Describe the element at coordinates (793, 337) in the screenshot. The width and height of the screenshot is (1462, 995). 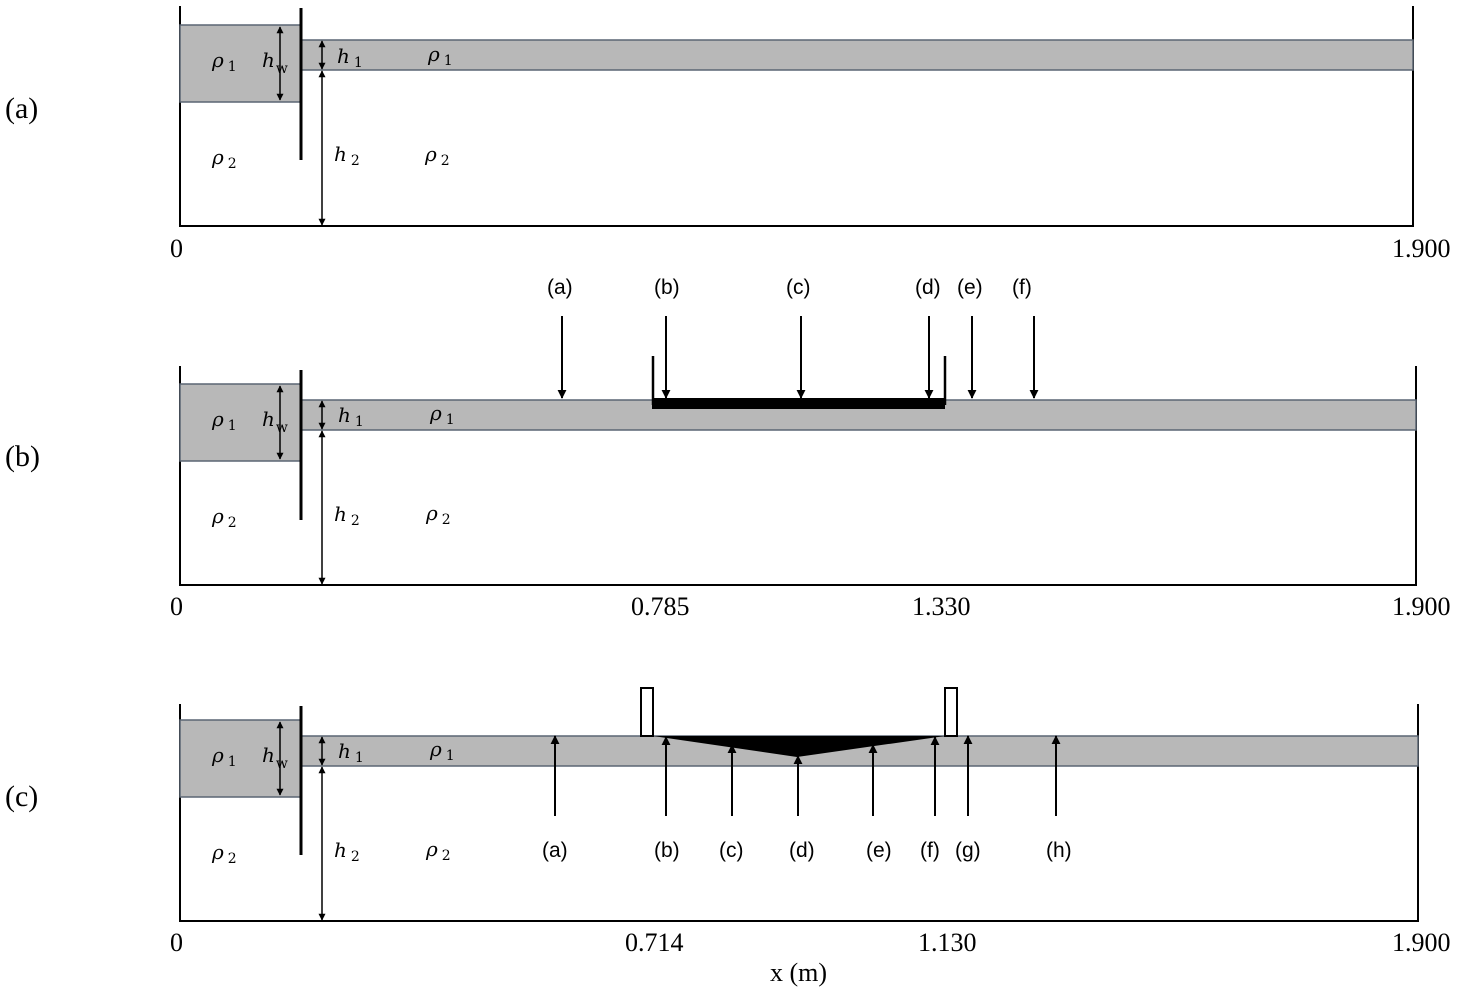
I see `probe-markers: (a) (b) (c) (d) (e) (f)` at that location.